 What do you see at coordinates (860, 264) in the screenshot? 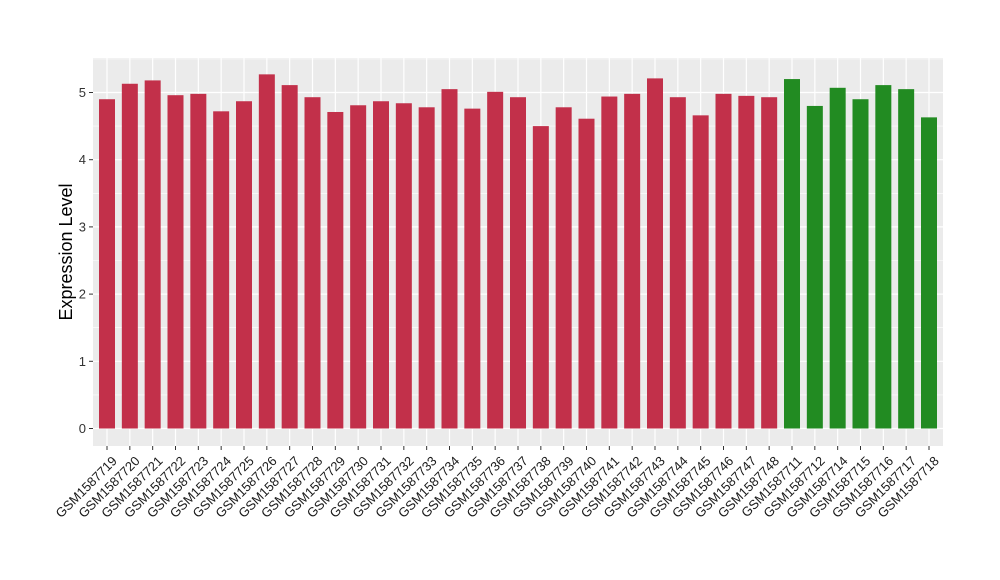
I see `bar-GSM1587715` at bounding box center [860, 264].